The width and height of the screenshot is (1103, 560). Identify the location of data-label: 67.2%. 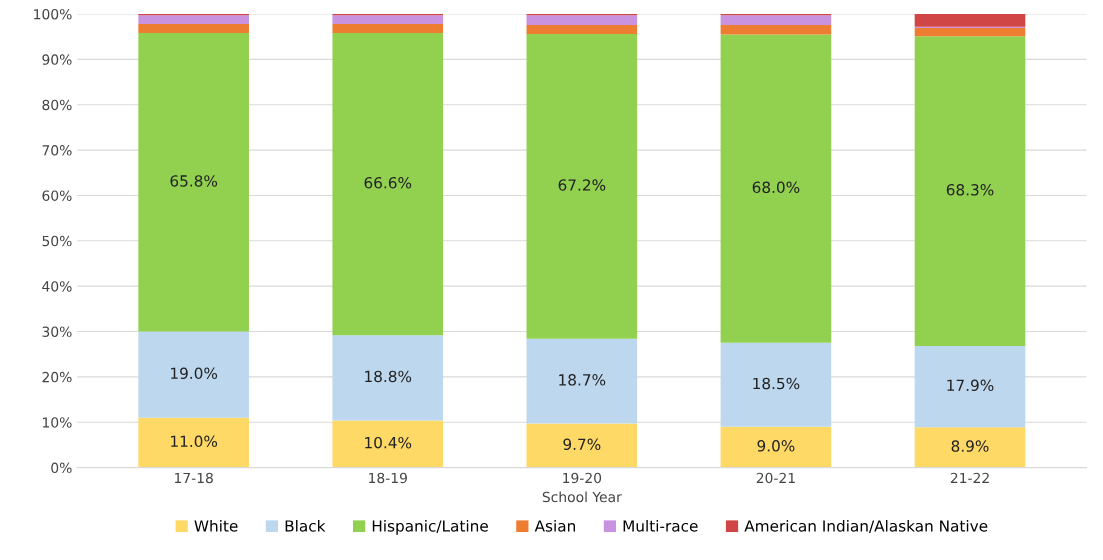
(582, 185).